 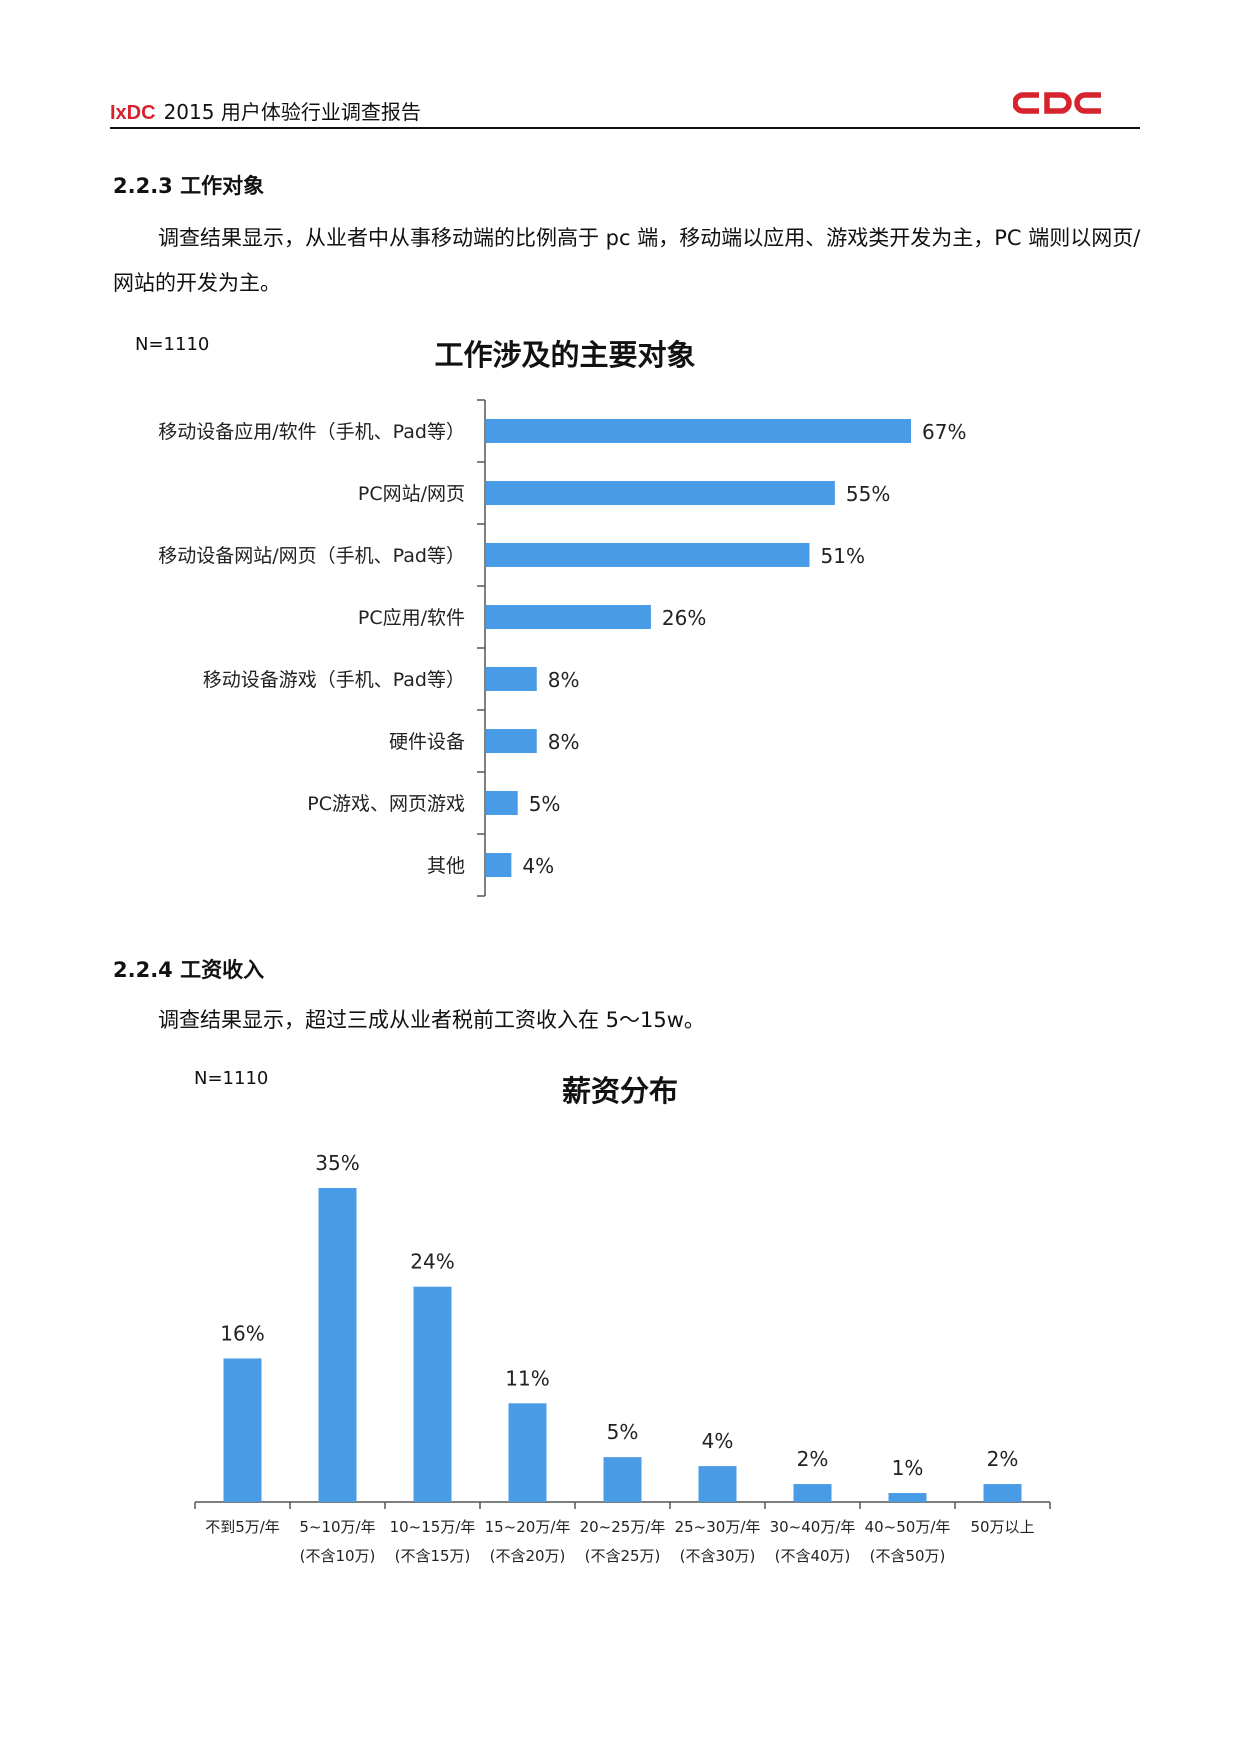 What do you see at coordinates (868, 494) in the screenshot?
I see `data-label: 55%` at bounding box center [868, 494].